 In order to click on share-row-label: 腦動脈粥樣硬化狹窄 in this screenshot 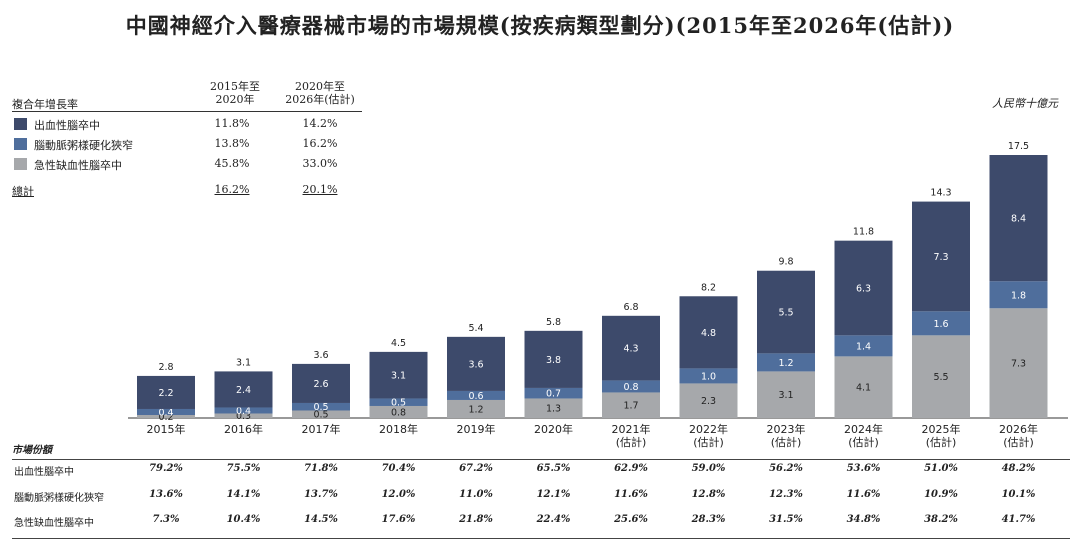, I will do `click(59, 498)`.